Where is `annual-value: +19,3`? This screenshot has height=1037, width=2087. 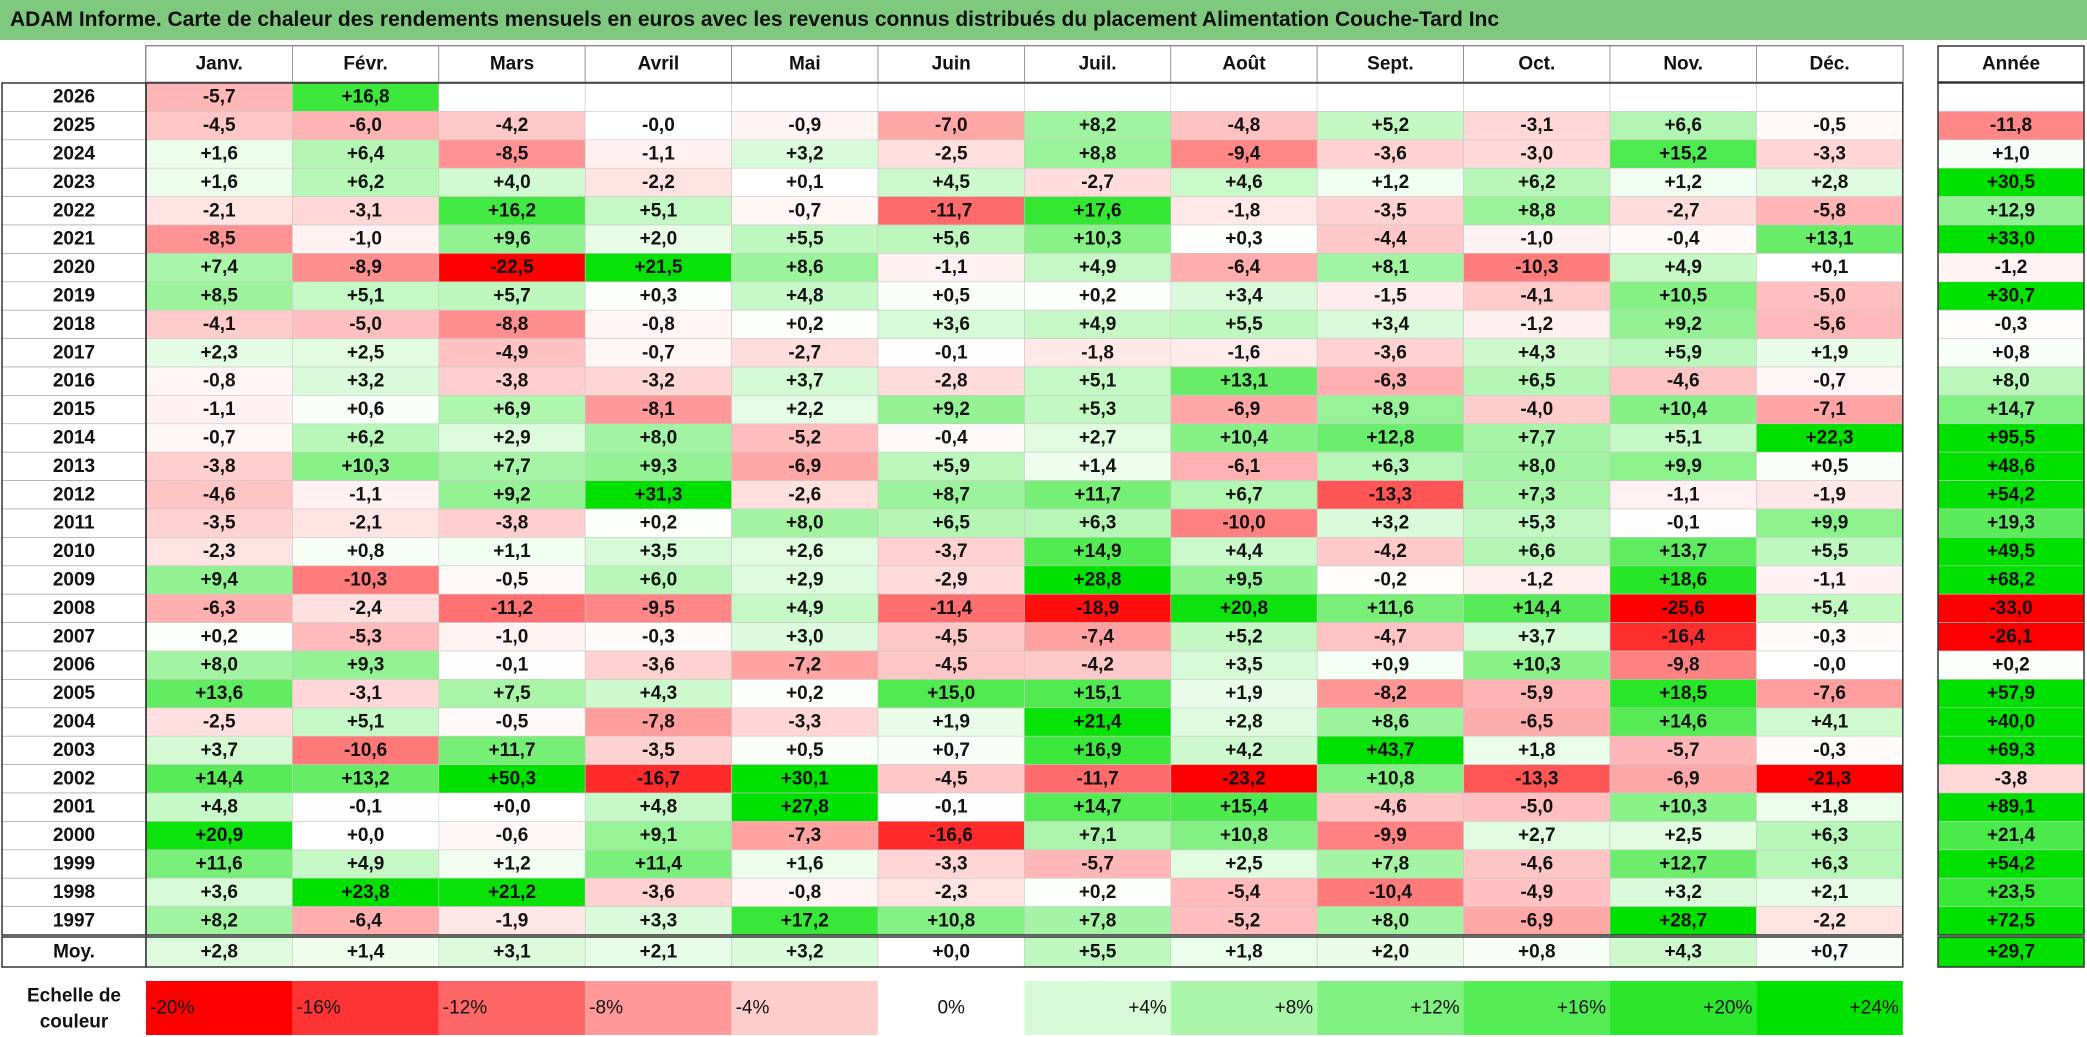
annual-value: +19,3 is located at coordinates (2011, 523).